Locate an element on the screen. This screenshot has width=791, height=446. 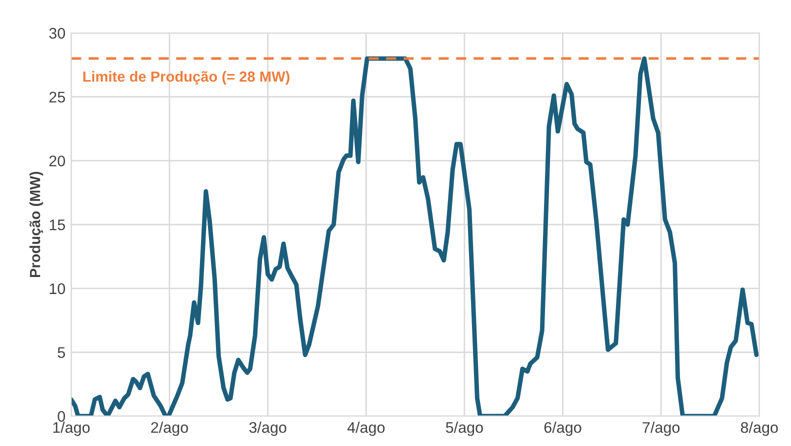
y-tick-label: 25 is located at coordinates (57, 97).